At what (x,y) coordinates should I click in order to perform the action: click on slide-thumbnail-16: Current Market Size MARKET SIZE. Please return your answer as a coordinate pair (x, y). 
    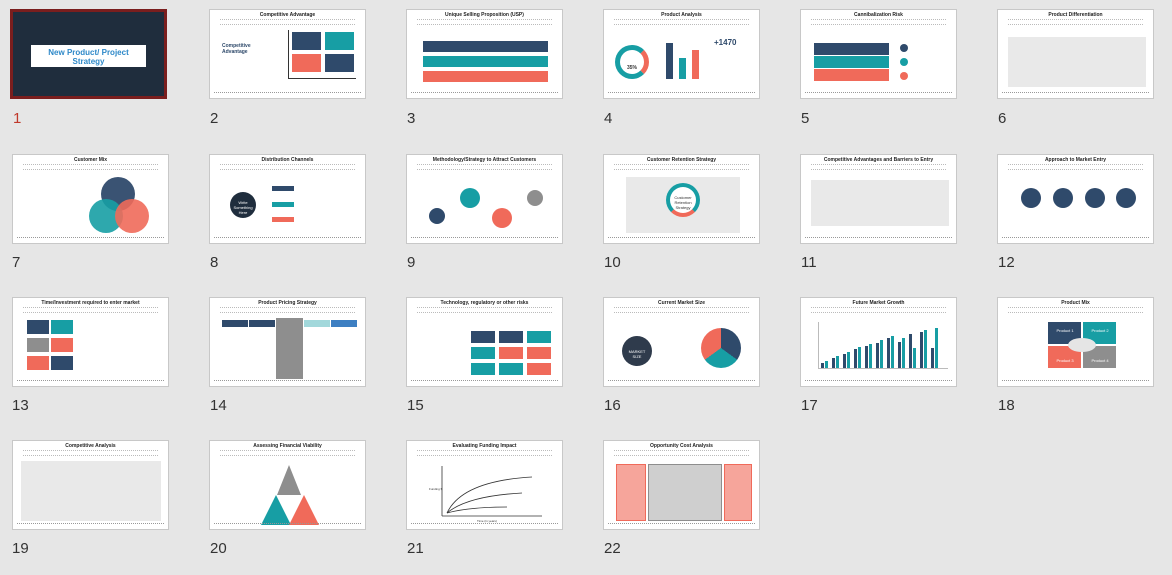
    Looking at the image, I should click on (681, 342).